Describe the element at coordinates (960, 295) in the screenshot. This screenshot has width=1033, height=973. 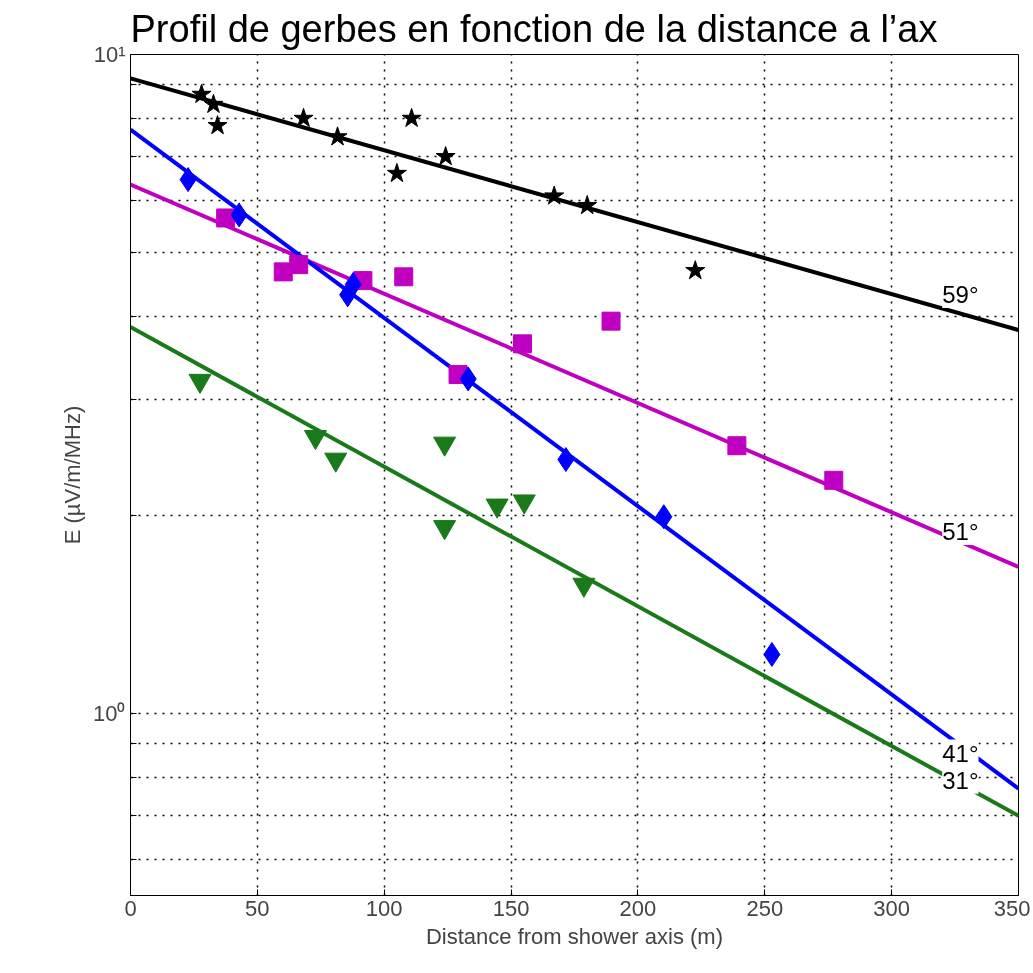
I see `series-label: 59°` at that location.